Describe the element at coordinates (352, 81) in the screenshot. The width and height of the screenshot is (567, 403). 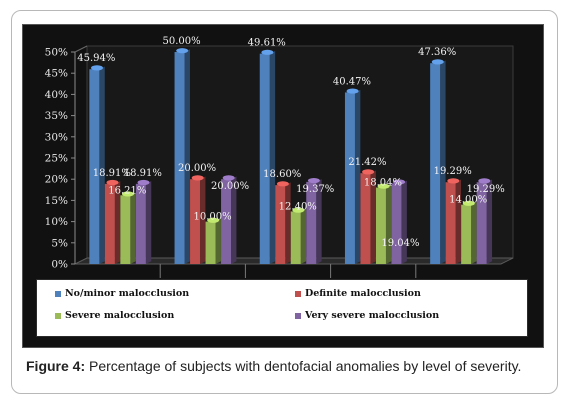
I see `data-label: 40.47%` at that location.